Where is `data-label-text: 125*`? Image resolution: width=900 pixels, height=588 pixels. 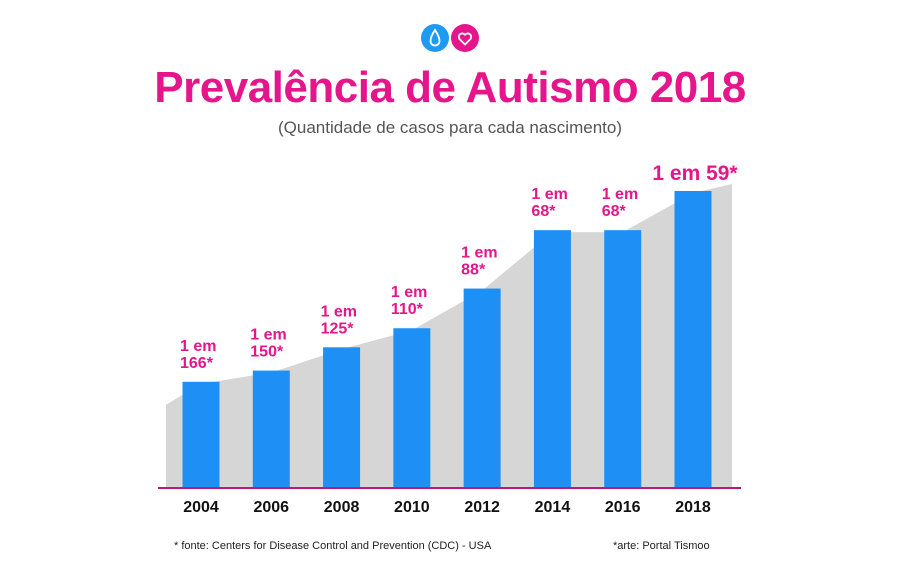
data-label-text: 125* is located at coordinates (338, 328).